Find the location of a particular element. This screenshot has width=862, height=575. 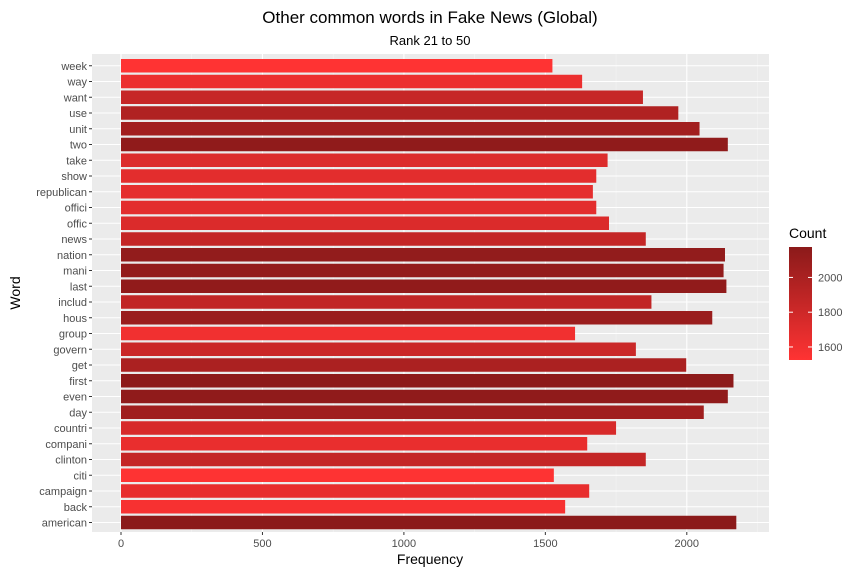

bar-offici is located at coordinates (359, 207).